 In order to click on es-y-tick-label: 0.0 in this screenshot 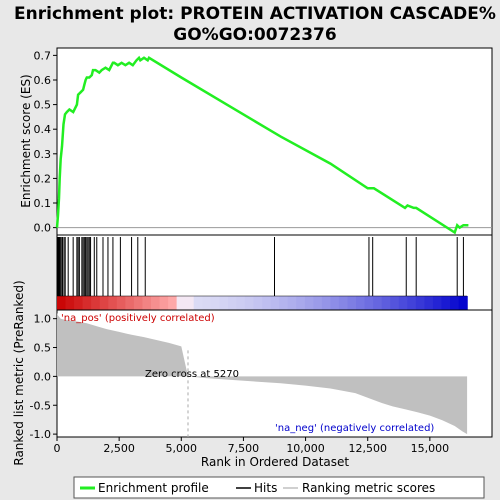, I will do `click(43, 228)`.